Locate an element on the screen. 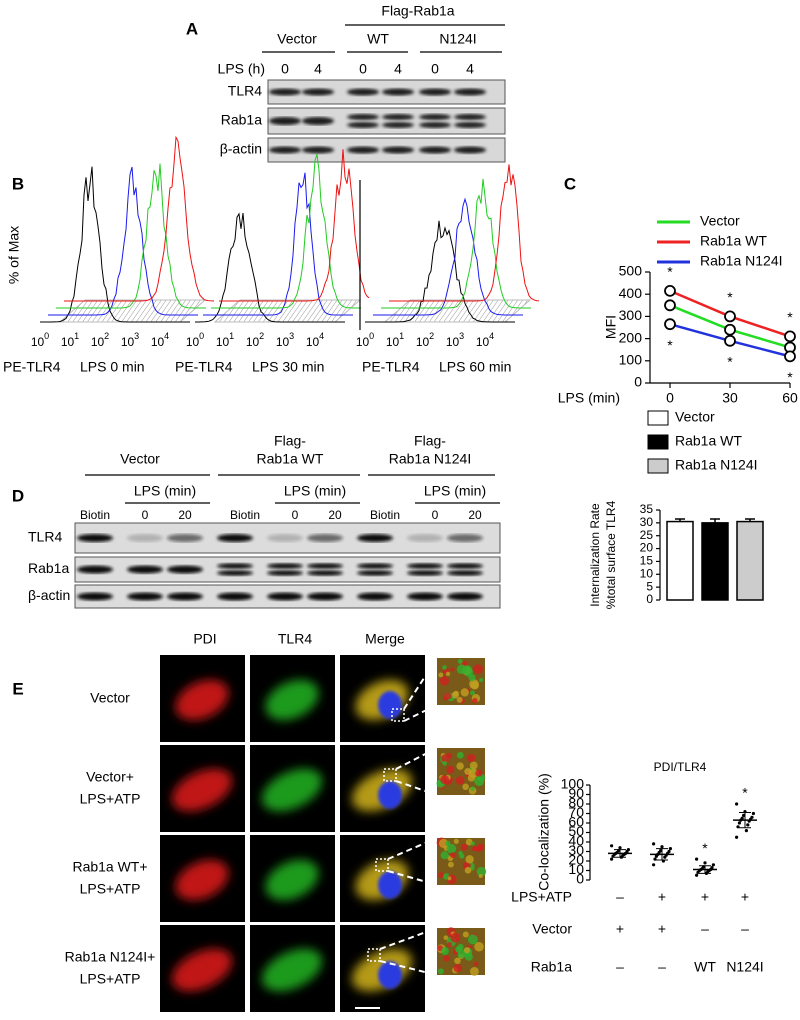 The width and height of the screenshot is (800, 1020). tick-exponent: 4 is located at coordinates (491, 336).